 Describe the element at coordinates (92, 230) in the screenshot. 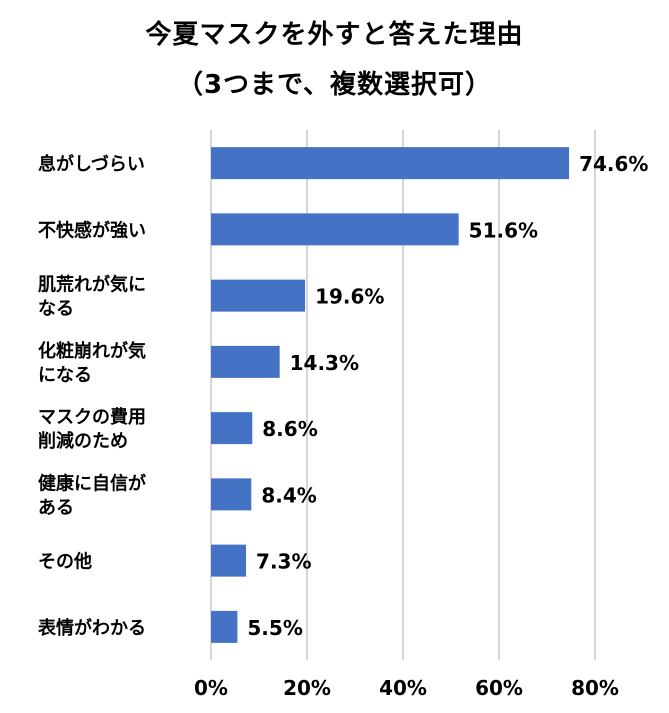

I see `category-label: 不快感が強い` at that location.